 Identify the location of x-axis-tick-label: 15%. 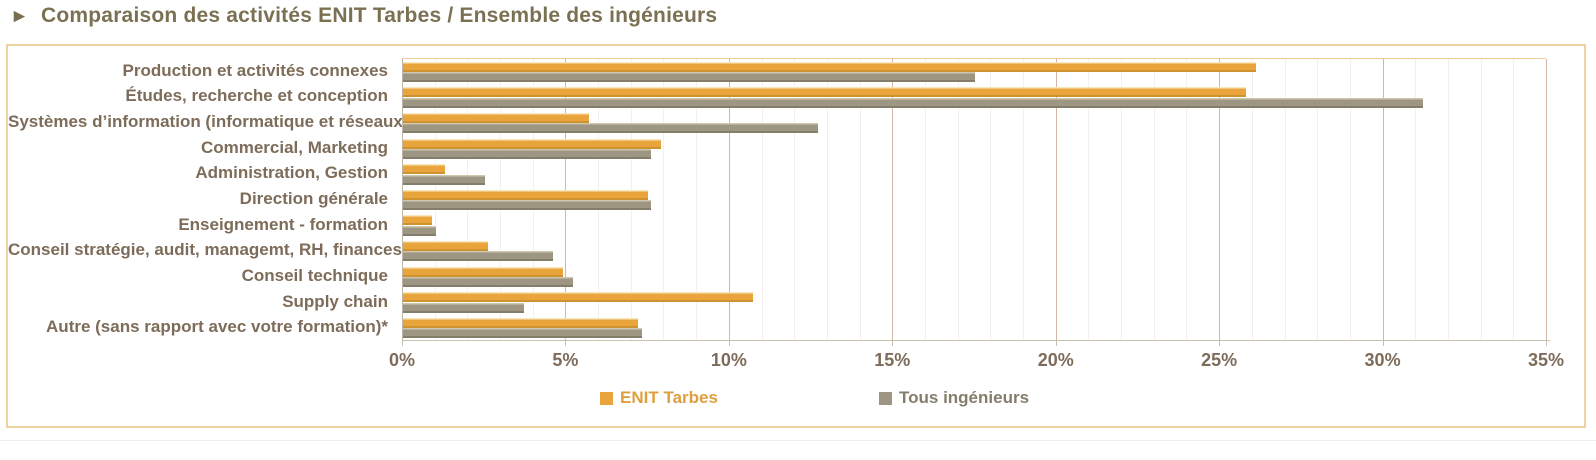
(892, 360).